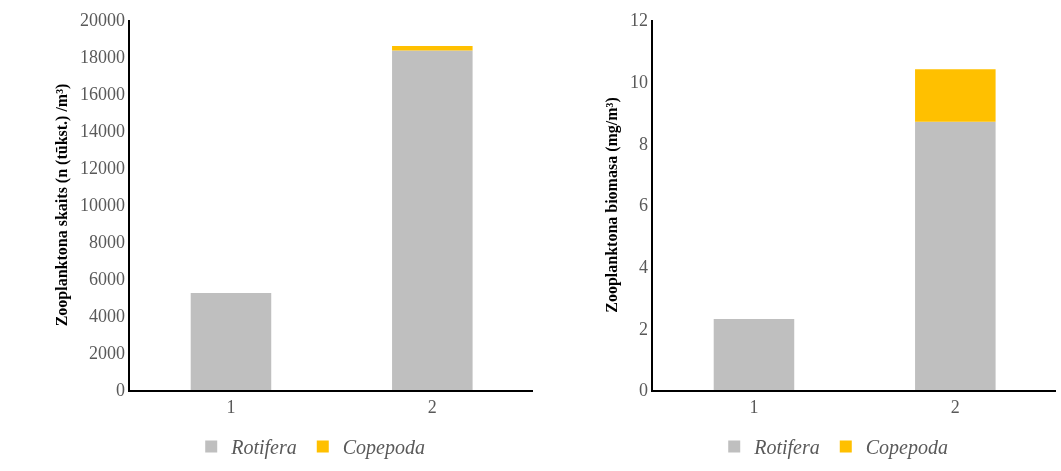 The width and height of the screenshot is (1061, 471). I want to click on y-tick-label: 8000, so click(106, 242).